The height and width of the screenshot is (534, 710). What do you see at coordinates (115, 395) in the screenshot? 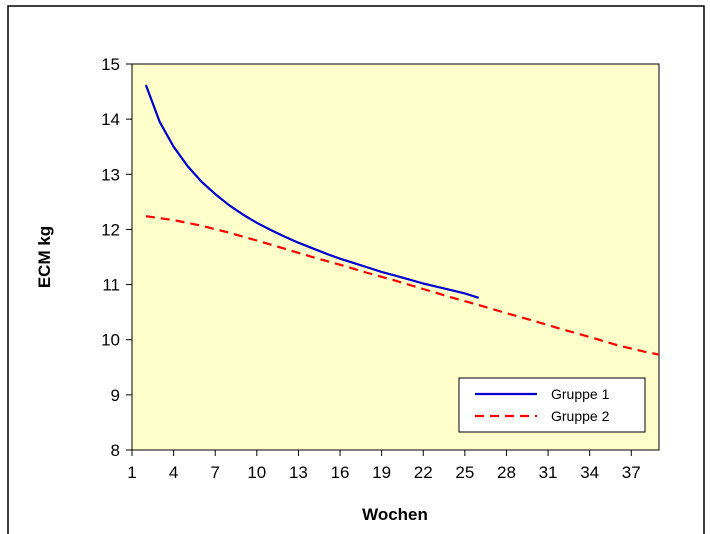
I see `y-tick-label: 9` at bounding box center [115, 395].